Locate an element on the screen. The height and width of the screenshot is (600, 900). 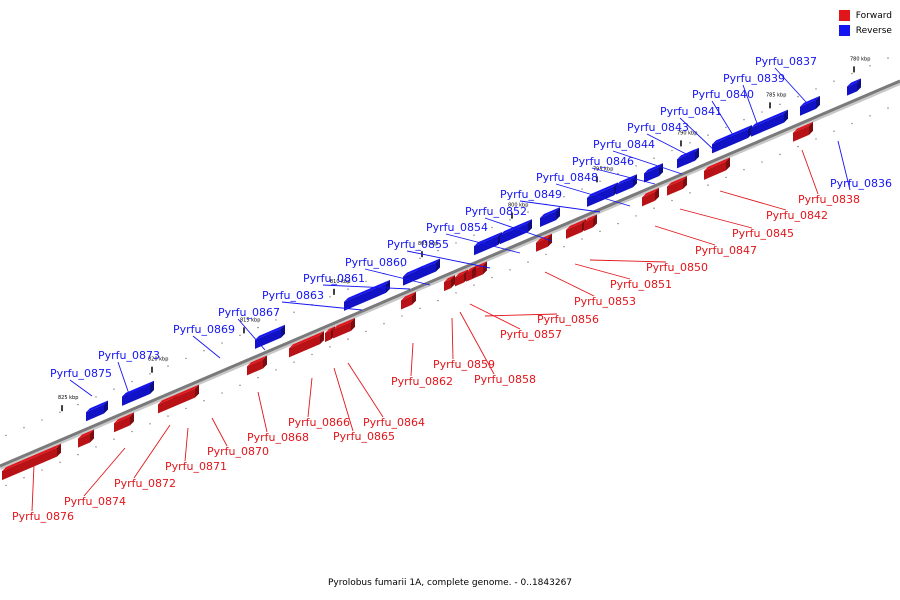
gene-label: Pyrfu_0849 is located at coordinates (531, 194).